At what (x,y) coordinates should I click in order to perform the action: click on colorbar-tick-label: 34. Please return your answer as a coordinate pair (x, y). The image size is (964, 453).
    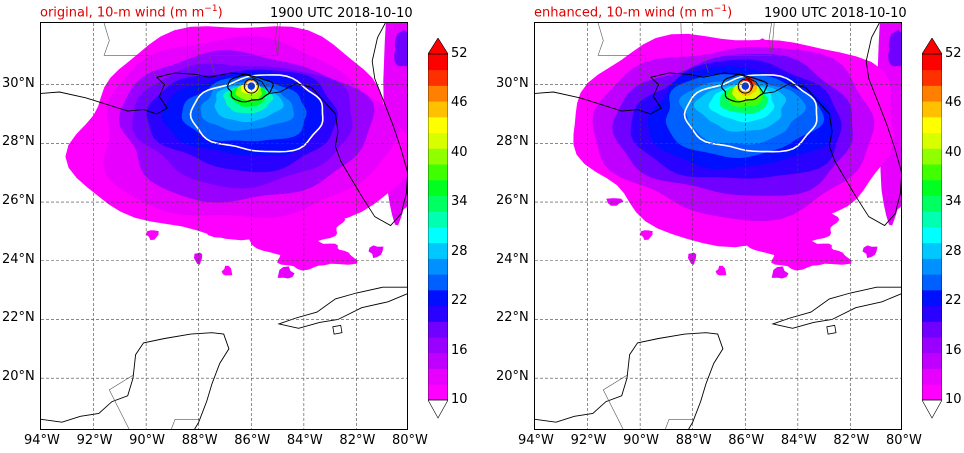
    Looking at the image, I should click on (953, 202).